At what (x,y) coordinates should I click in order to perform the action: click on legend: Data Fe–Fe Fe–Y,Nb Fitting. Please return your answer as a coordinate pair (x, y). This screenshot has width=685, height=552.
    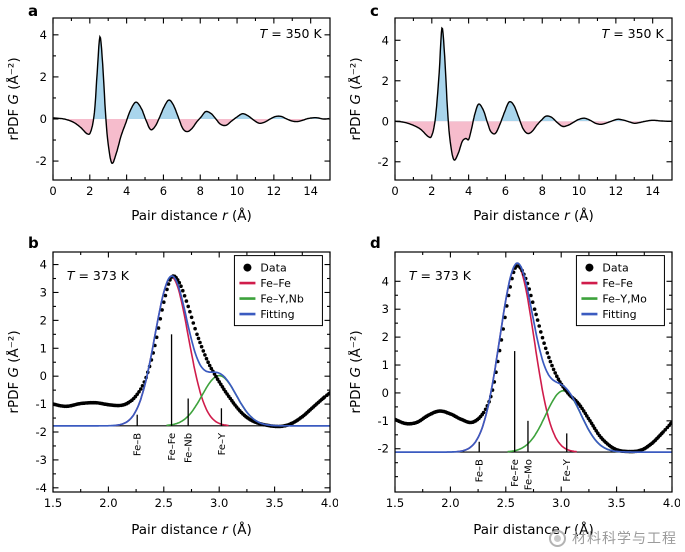
    Looking at the image, I should click on (278, 291).